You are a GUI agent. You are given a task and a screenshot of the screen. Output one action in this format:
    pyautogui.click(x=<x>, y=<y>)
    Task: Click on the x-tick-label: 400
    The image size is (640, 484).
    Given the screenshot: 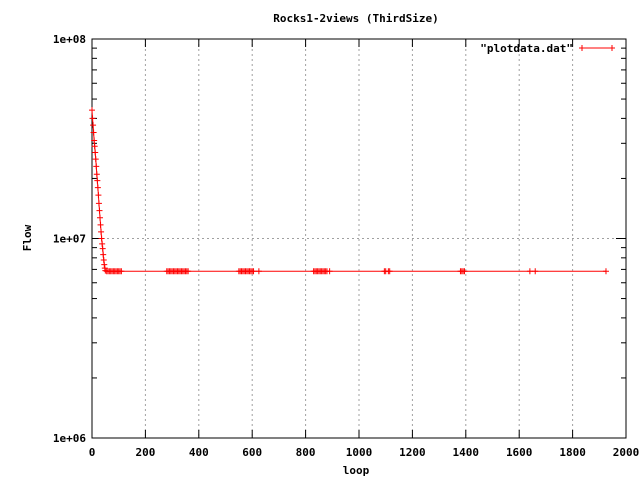 What is the action you would take?
    pyautogui.click(x=199, y=452)
    